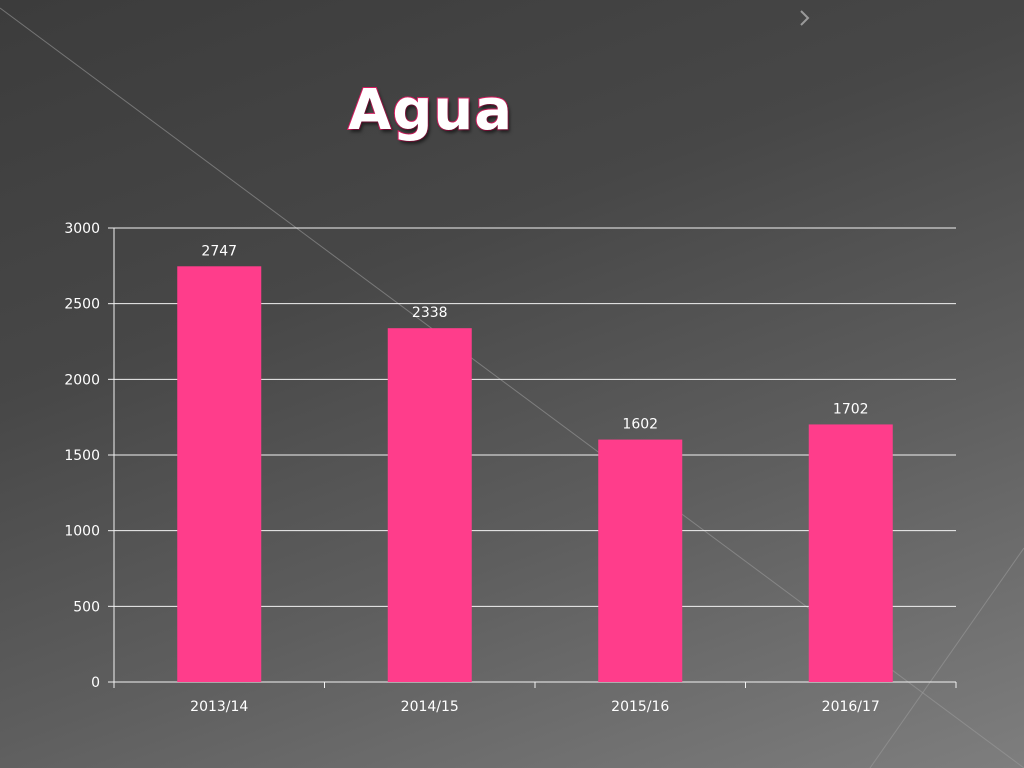 The height and width of the screenshot is (768, 1024). What do you see at coordinates (82, 305) in the screenshot?
I see `y-tick-label: 2500` at bounding box center [82, 305].